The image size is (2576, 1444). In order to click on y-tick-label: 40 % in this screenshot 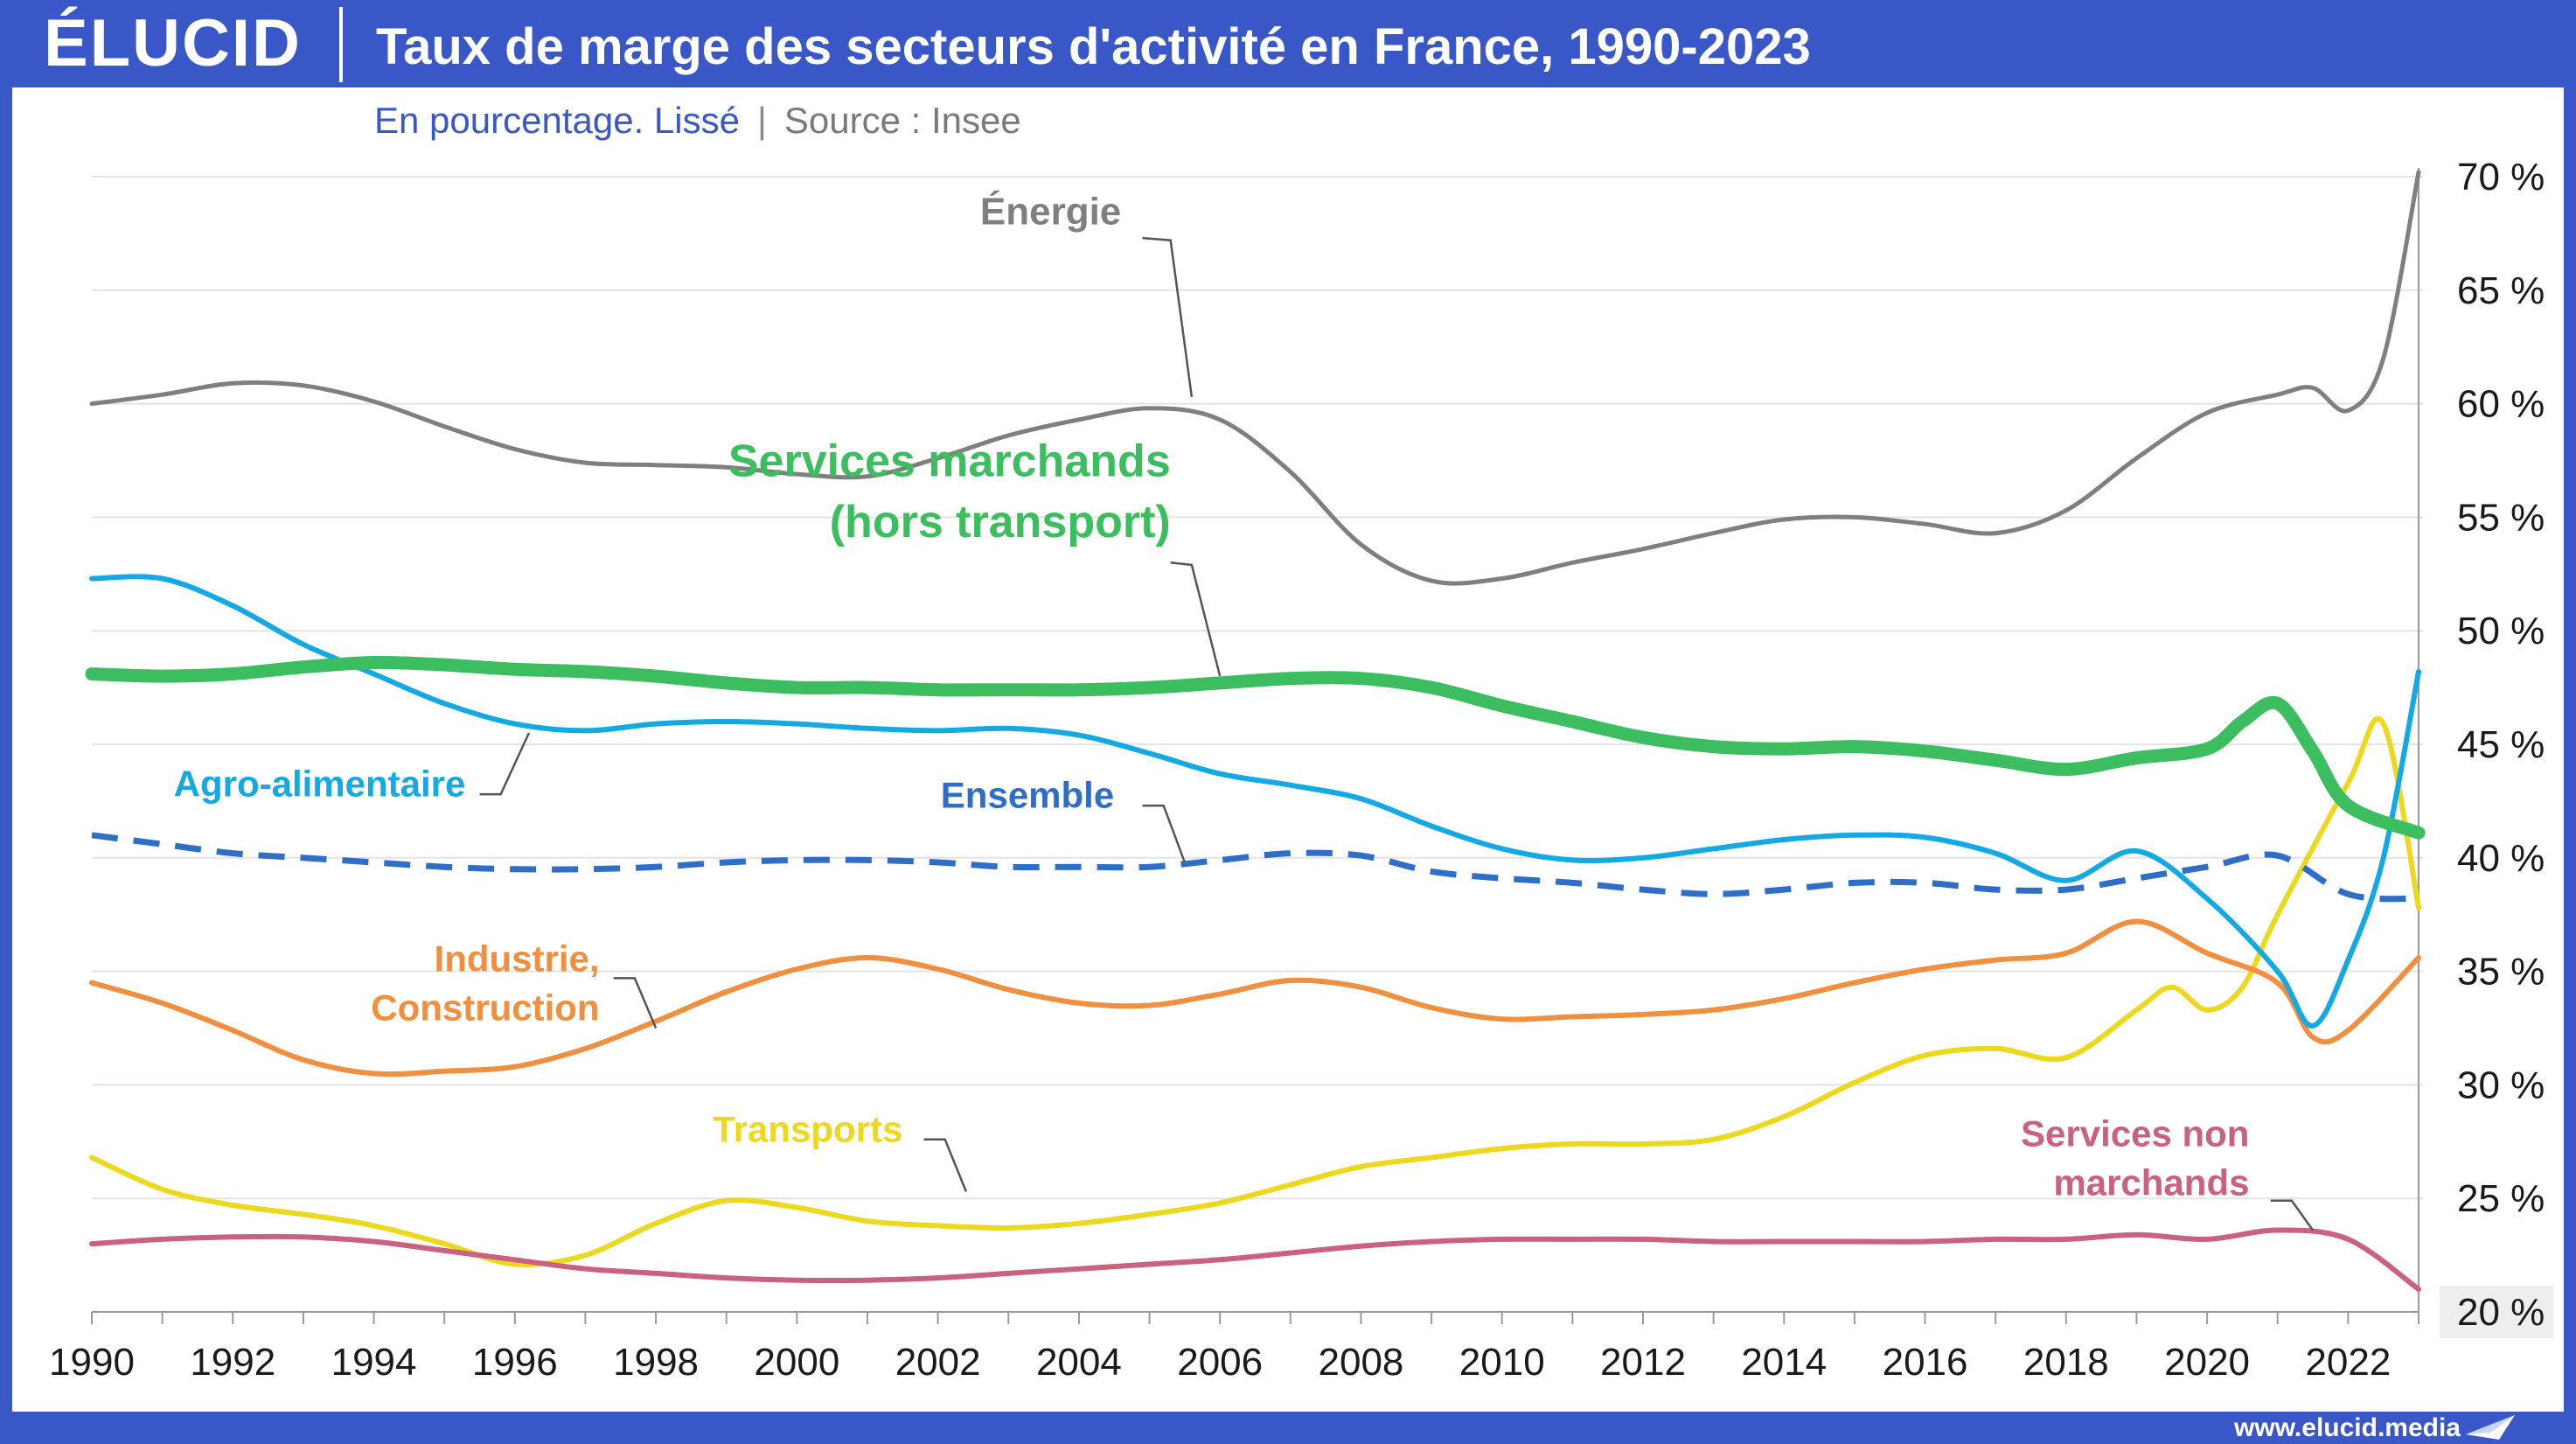, I will do `click(2501, 858)`.